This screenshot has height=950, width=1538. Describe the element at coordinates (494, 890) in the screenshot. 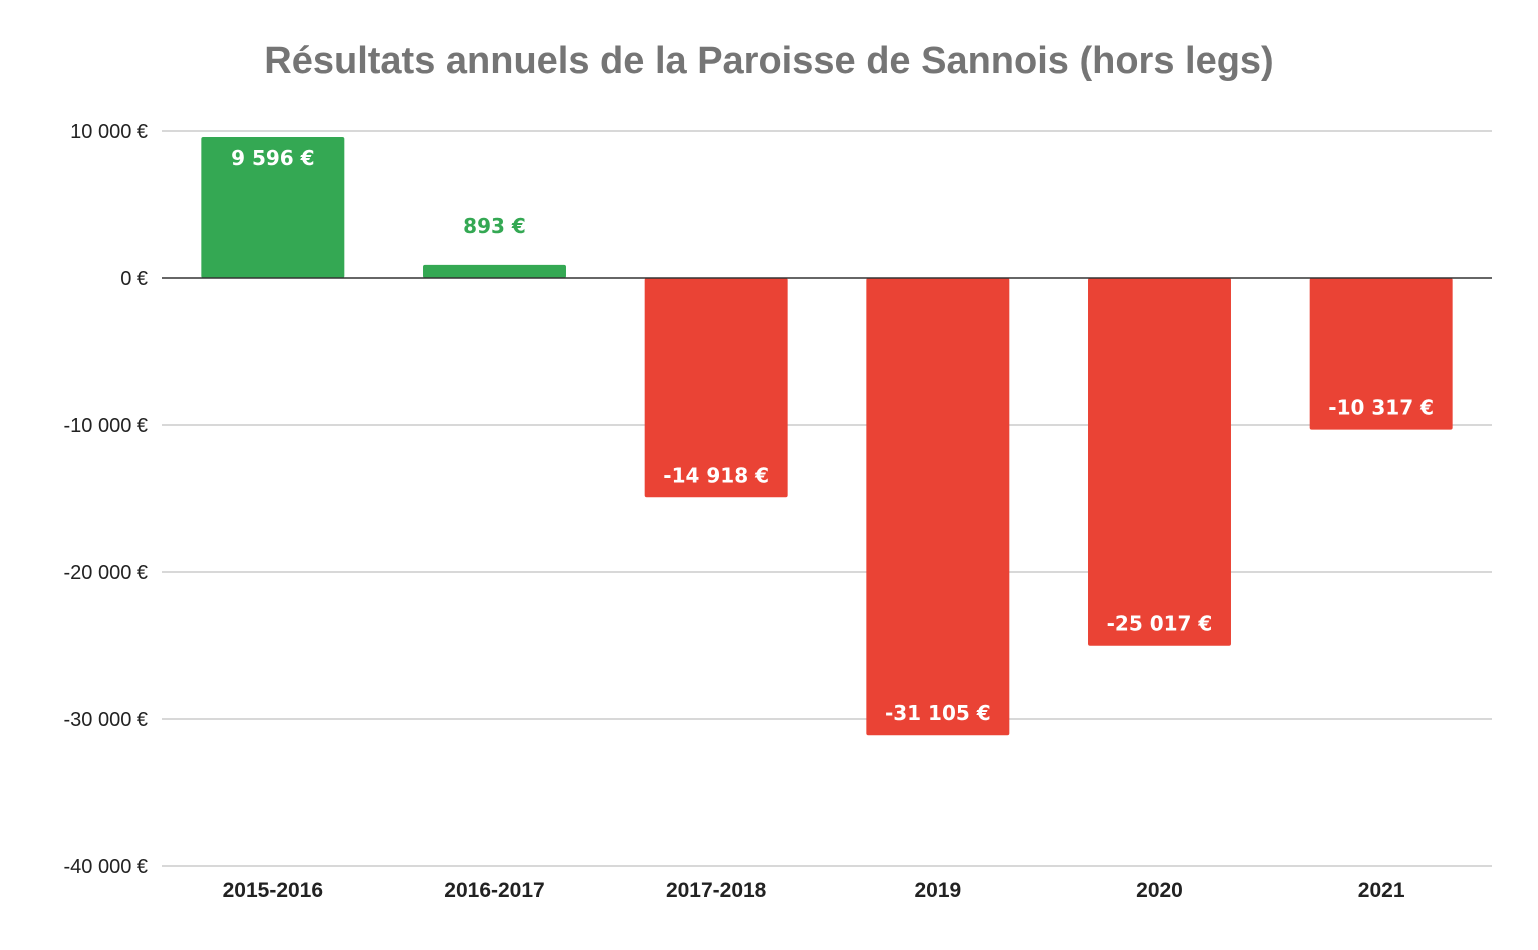

I see `x-category-label: 2016-2017` at that location.